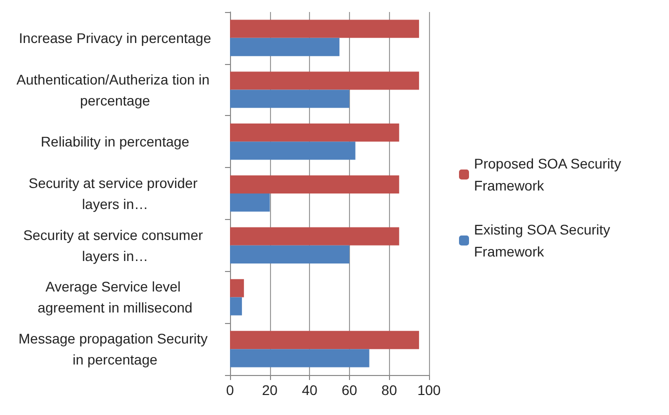 The height and width of the screenshot is (415, 669). I want to click on x-tick-label: 20, so click(270, 390).